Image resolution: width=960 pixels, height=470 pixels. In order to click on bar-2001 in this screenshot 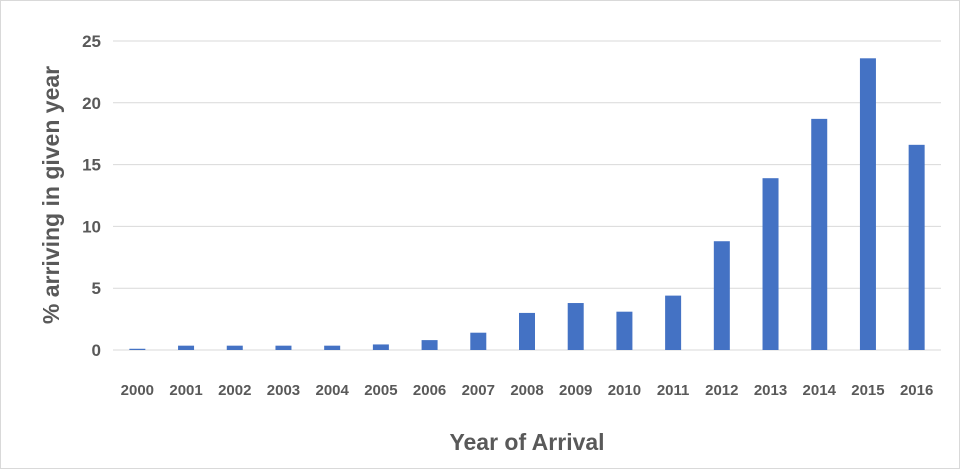, I will do `click(186, 347)`.